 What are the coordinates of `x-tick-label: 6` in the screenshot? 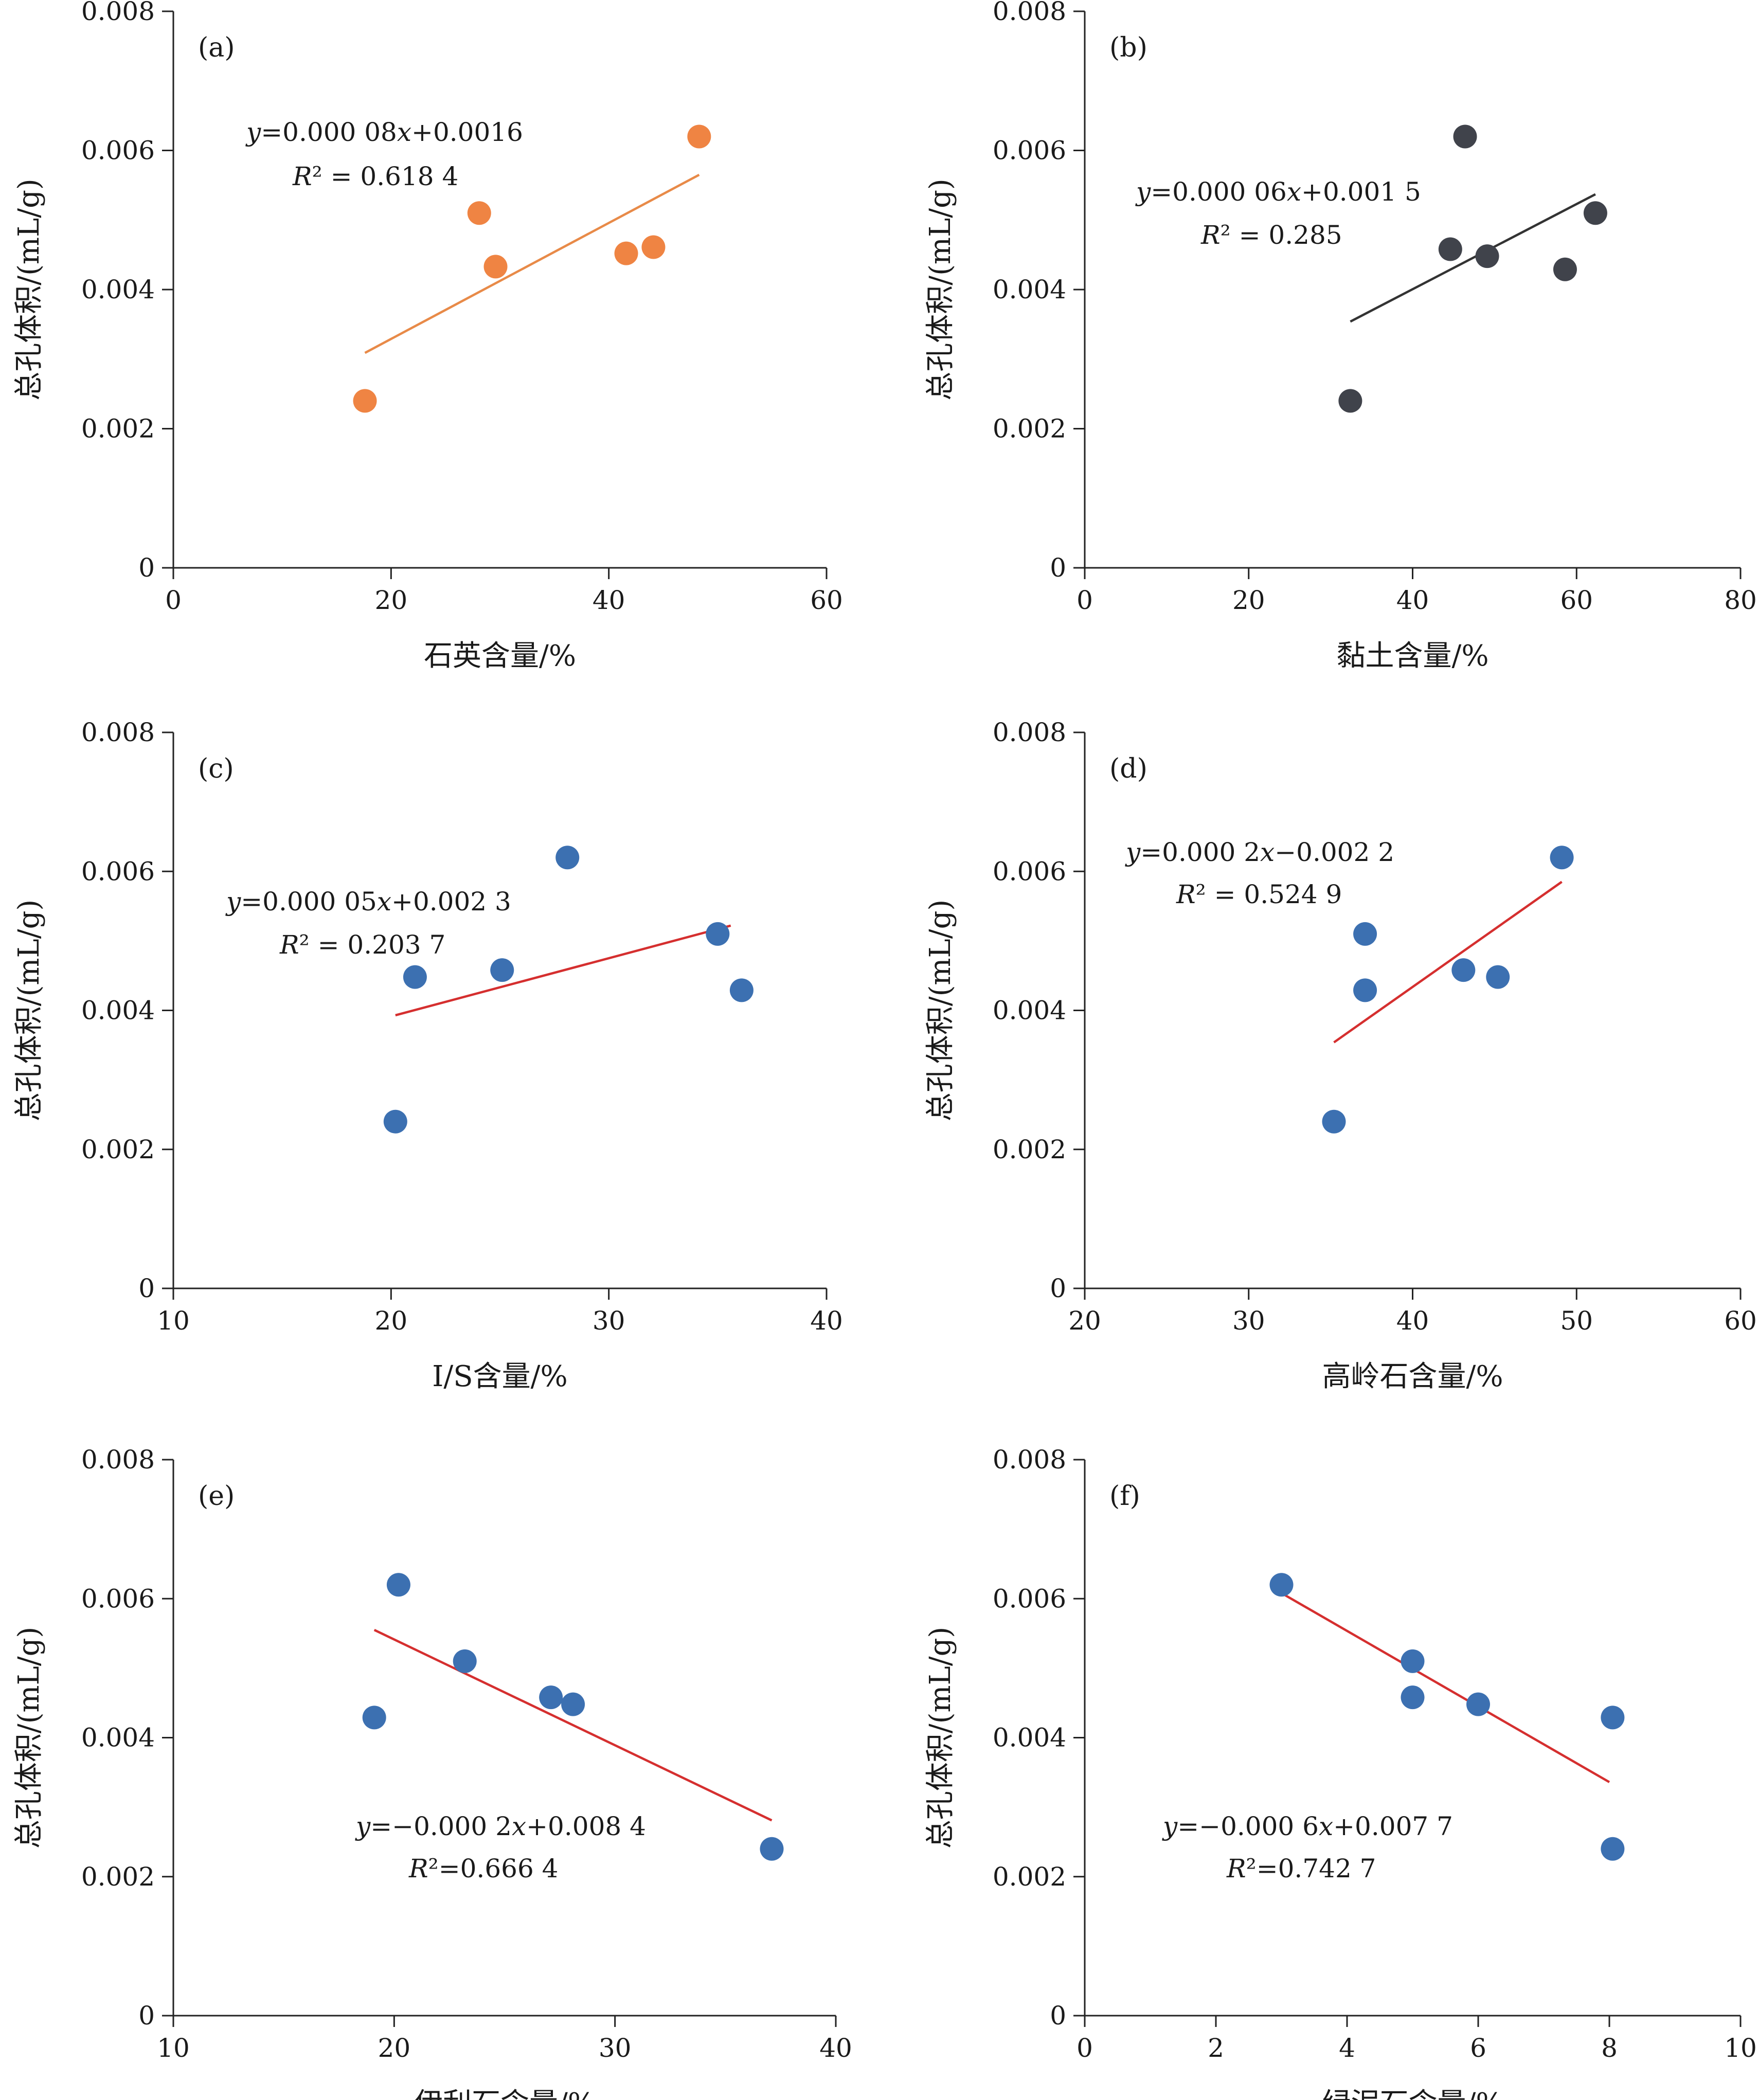 It's located at (1478, 2048).